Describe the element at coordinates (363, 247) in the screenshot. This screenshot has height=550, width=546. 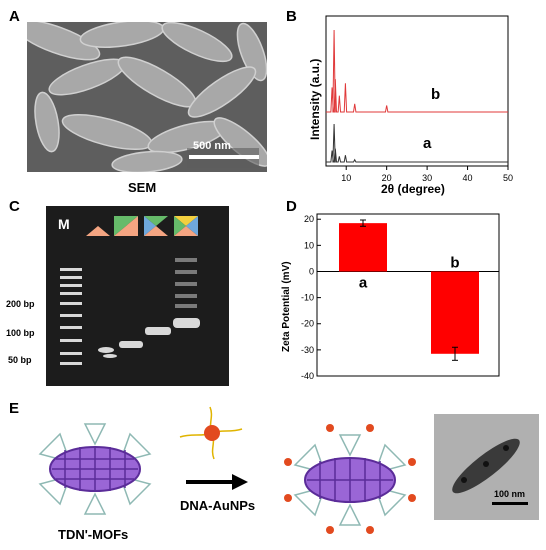
I see `zeta-bar-a` at that location.